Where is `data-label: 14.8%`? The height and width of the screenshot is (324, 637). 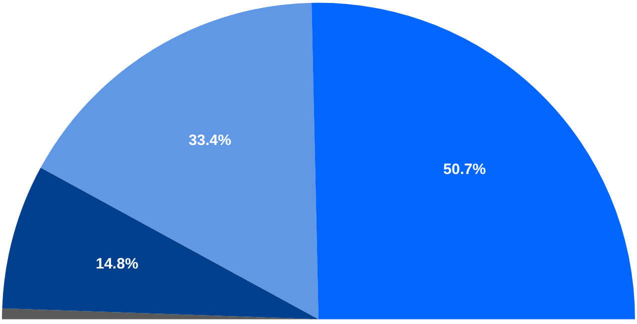
data-label: 14.8% is located at coordinates (117, 263).